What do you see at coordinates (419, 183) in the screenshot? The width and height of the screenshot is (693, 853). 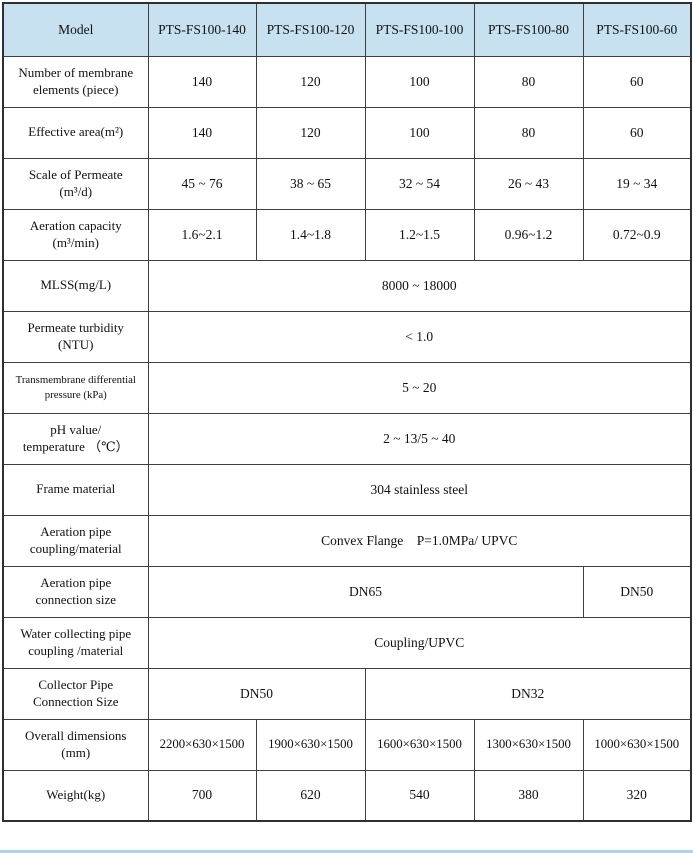 I see `value-cell: 32 ~ 54` at bounding box center [419, 183].